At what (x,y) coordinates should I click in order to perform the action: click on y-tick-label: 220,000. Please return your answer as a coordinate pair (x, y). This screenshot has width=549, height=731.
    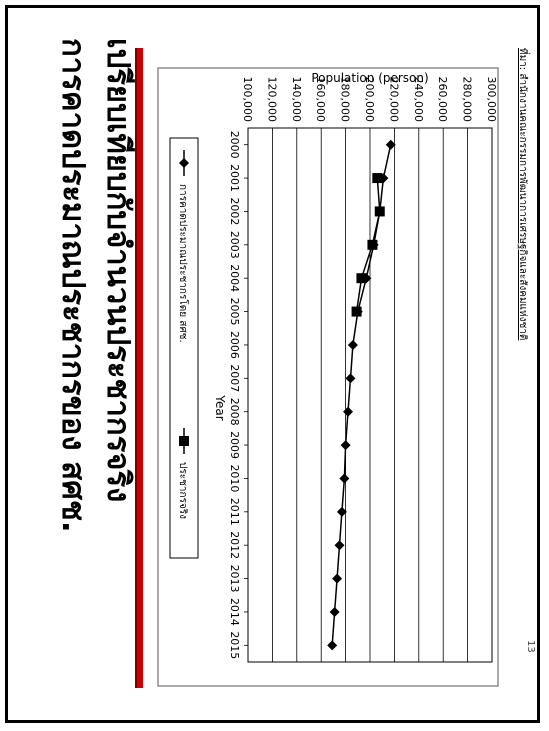
    Looking at the image, I should click on (393, 100).